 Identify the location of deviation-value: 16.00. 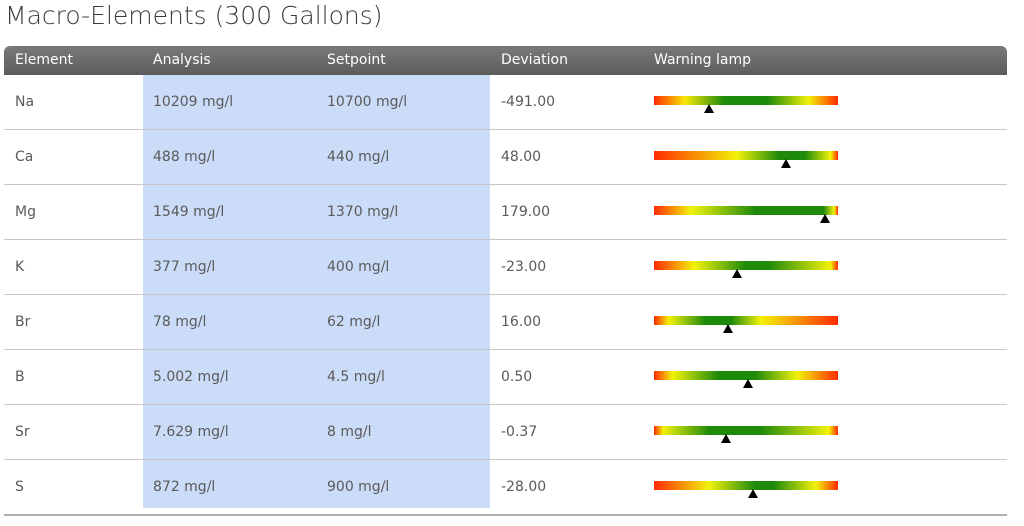
(521, 322).